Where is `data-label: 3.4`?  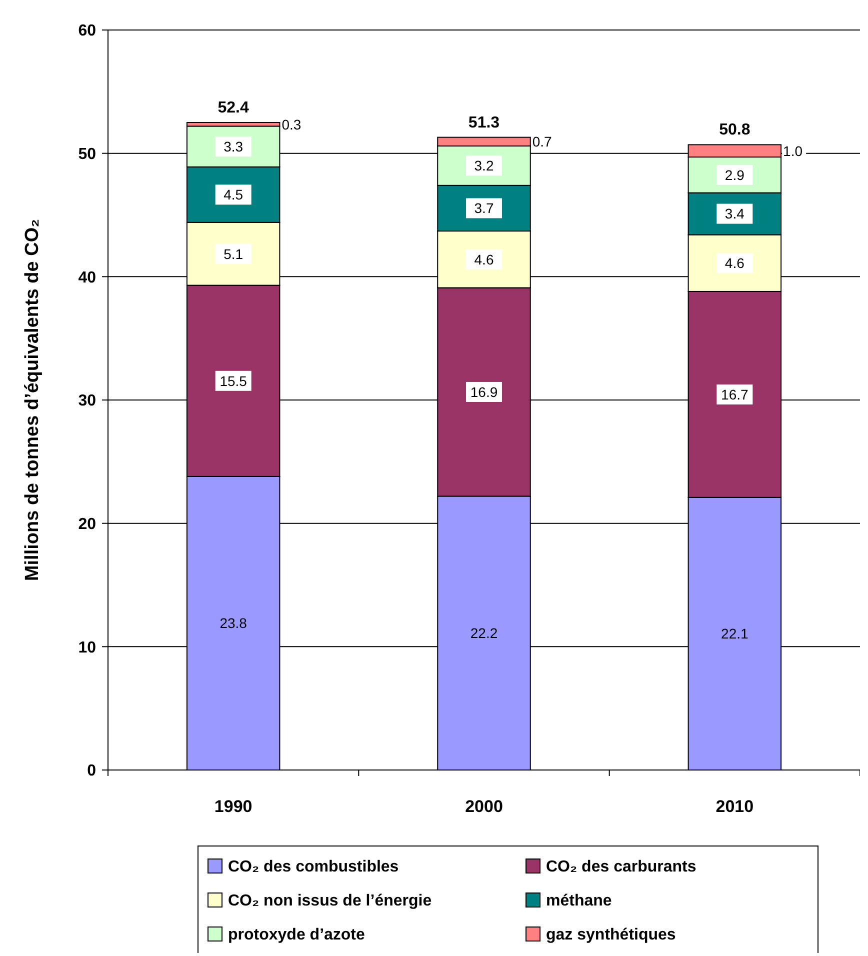 data-label: 3.4 is located at coordinates (734, 214).